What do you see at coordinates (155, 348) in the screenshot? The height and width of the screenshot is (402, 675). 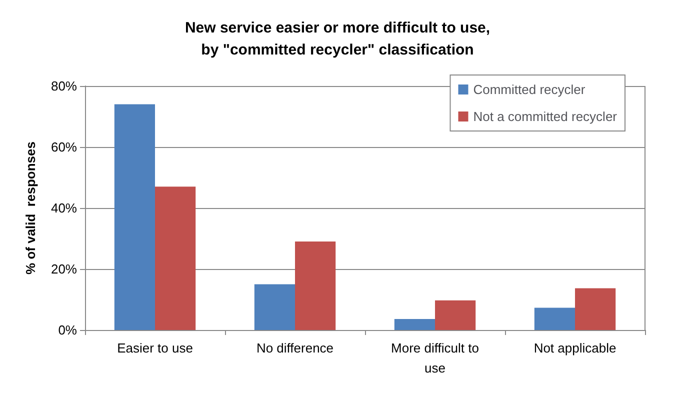 I see `x-tick-label: Easier to use` at bounding box center [155, 348].